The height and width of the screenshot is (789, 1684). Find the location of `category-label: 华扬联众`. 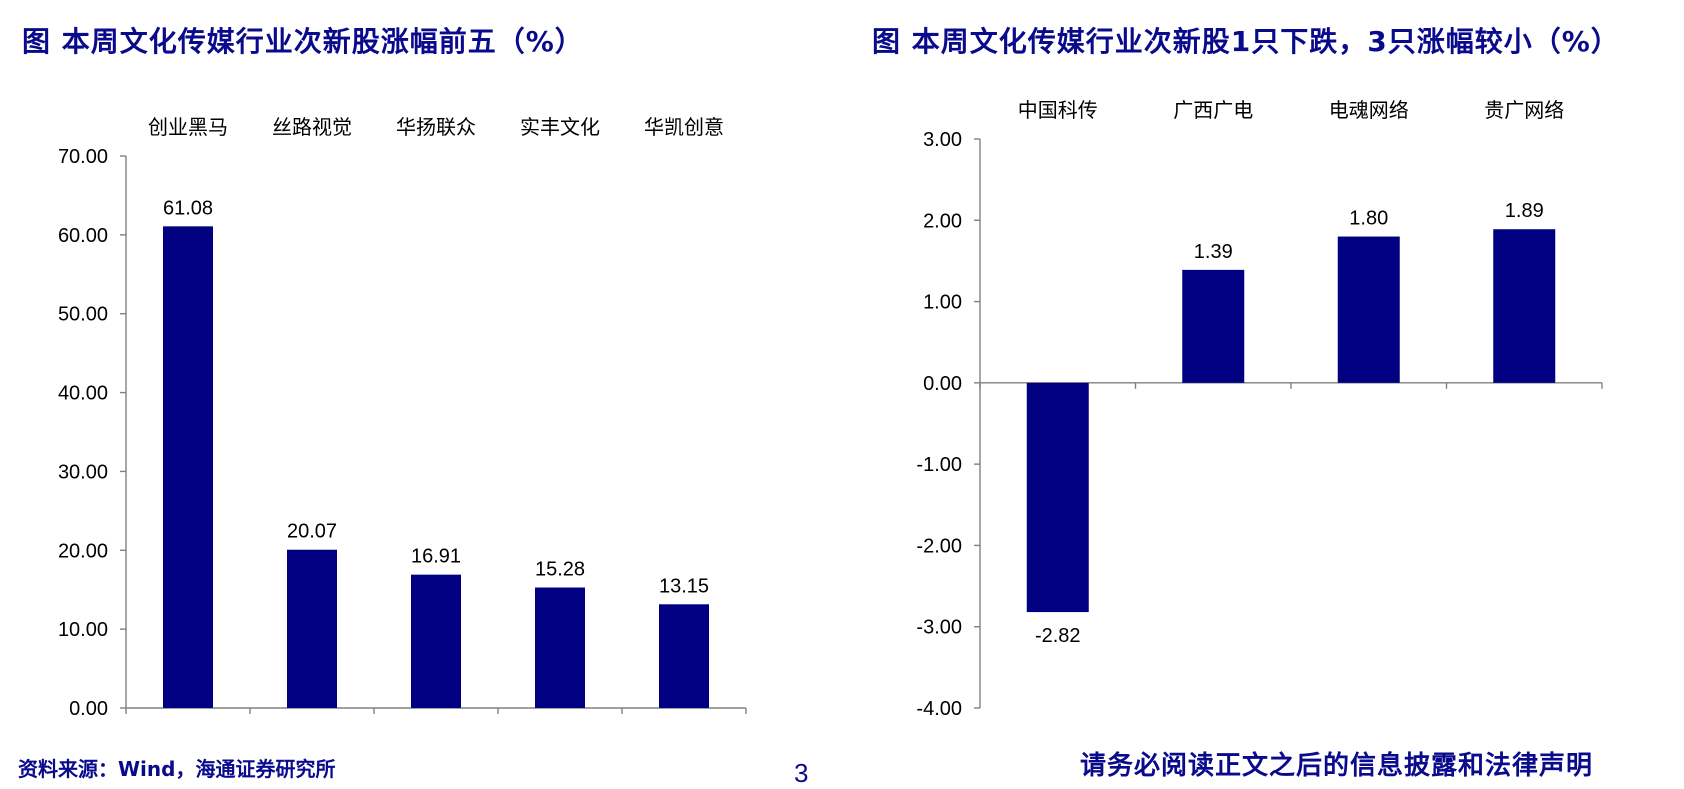

category-label: 华扬联众 is located at coordinates (436, 127).